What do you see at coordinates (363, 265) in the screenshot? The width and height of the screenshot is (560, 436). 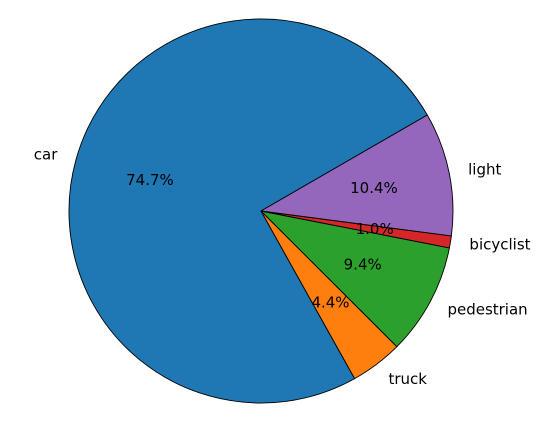 I see `slice-pct-pedestrian: 9.4%` at bounding box center [363, 265].